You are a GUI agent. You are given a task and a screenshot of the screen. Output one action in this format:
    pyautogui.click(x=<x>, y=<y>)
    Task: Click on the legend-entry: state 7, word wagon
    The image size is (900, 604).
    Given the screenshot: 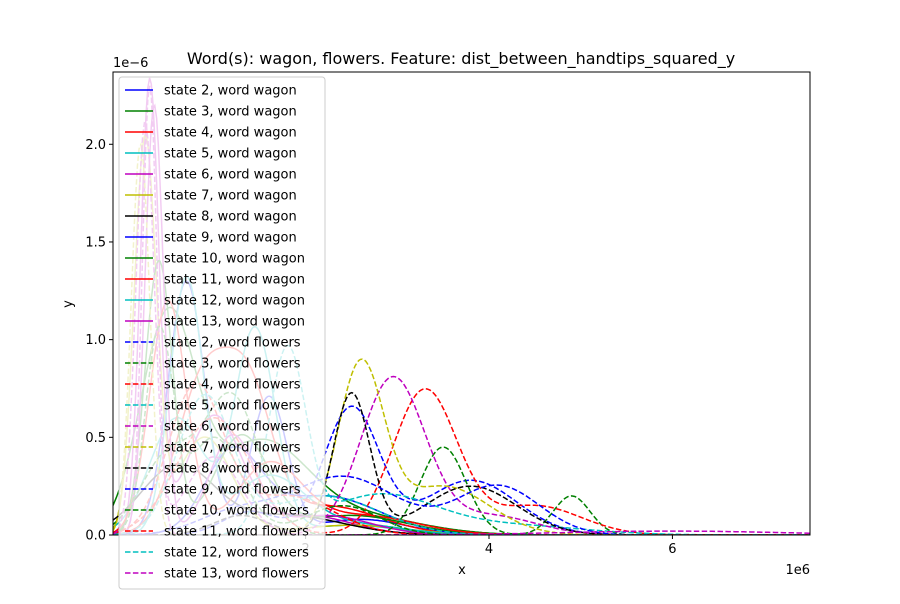 What is the action you would take?
    pyautogui.click(x=230, y=196)
    